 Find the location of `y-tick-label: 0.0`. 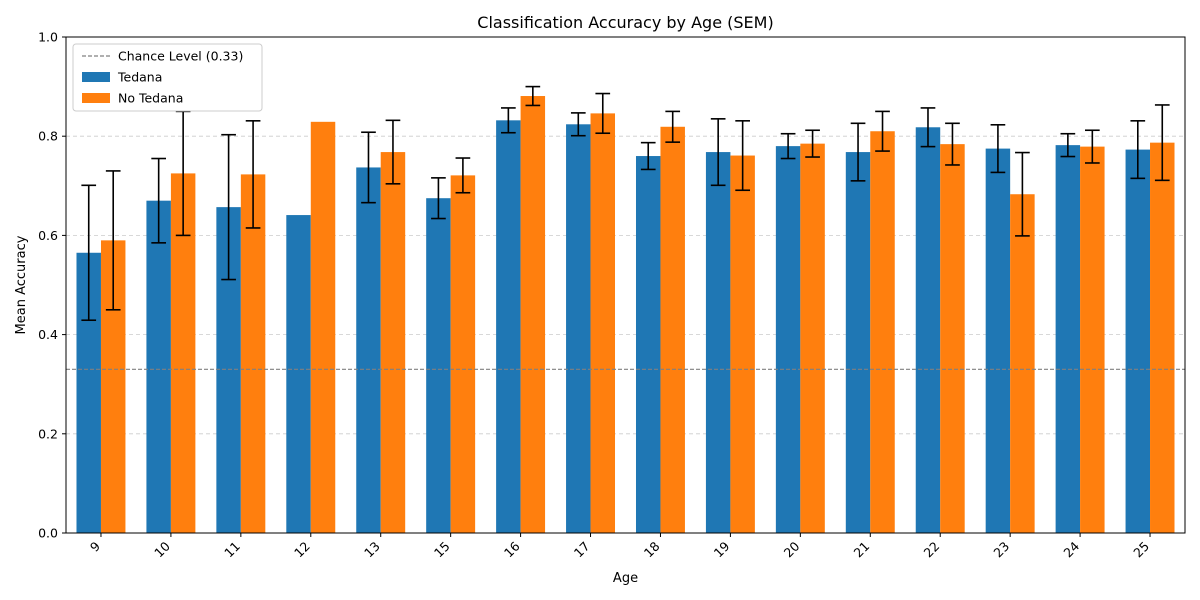

y-tick-label: 0.0 is located at coordinates (48, 533).